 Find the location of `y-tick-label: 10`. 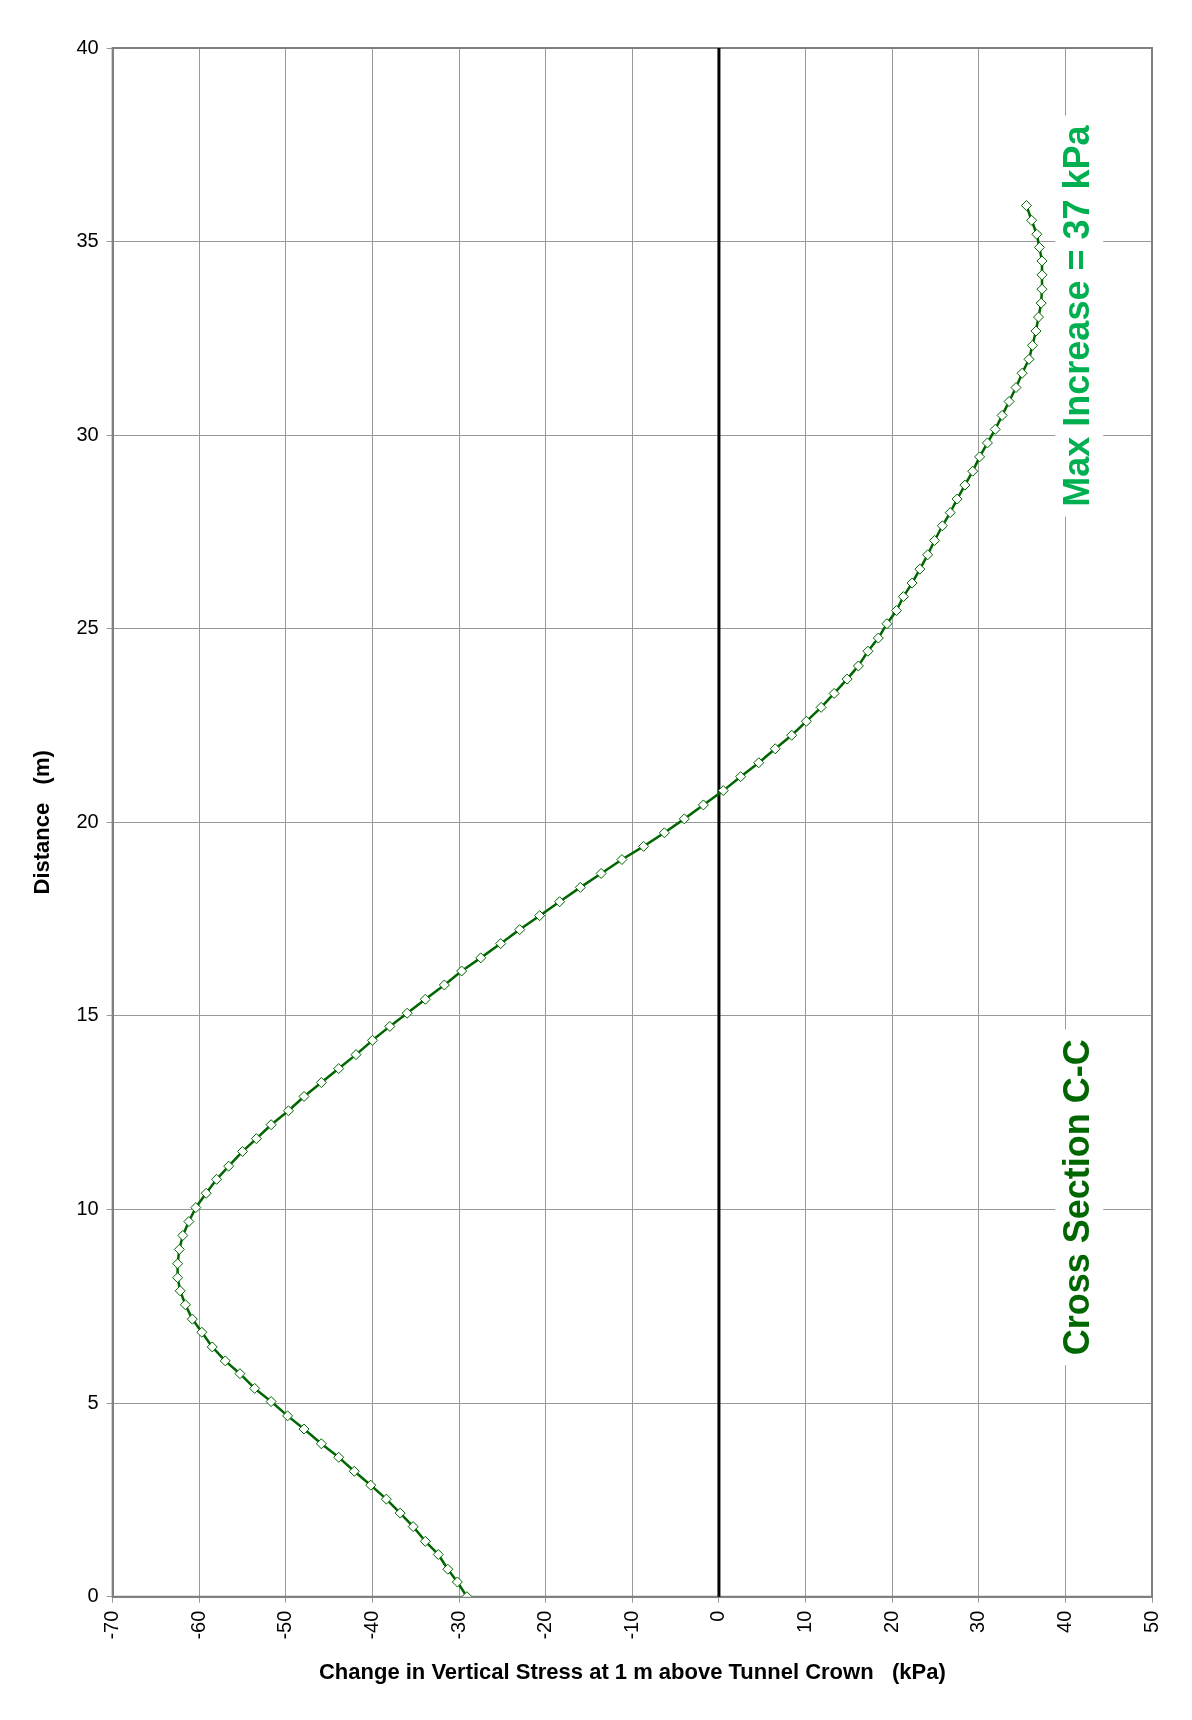

y-tick-label: 10 is located at coordinates (87, 1208).